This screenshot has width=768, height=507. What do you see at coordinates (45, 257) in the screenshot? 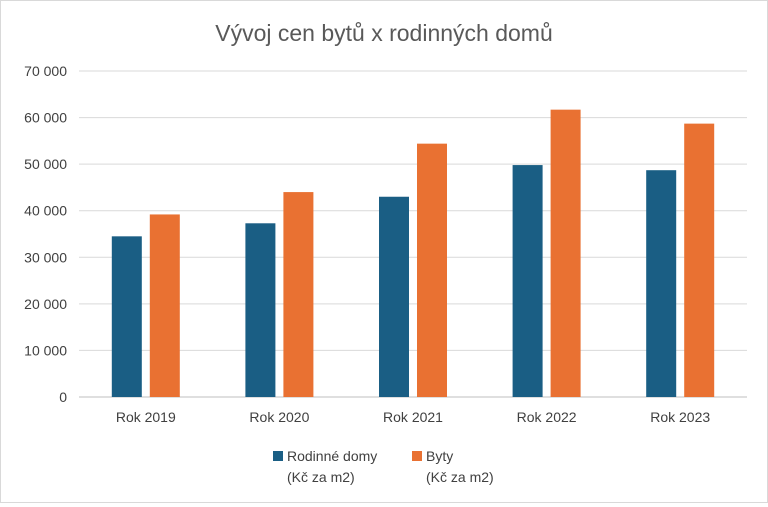
I see `y-tick-label: 30 000` at bounding box center [45, 257].